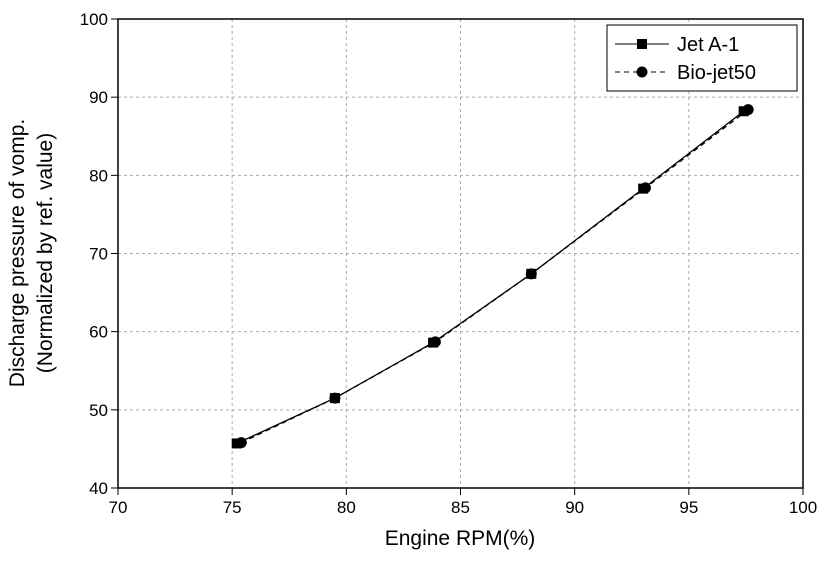 Image resolution: width=832 pixels, height=563 pixels. What do you see at coordinates (98, 410) in the screenshot?
I see `y-tick-label: 50` at bounding box center [98, 410].